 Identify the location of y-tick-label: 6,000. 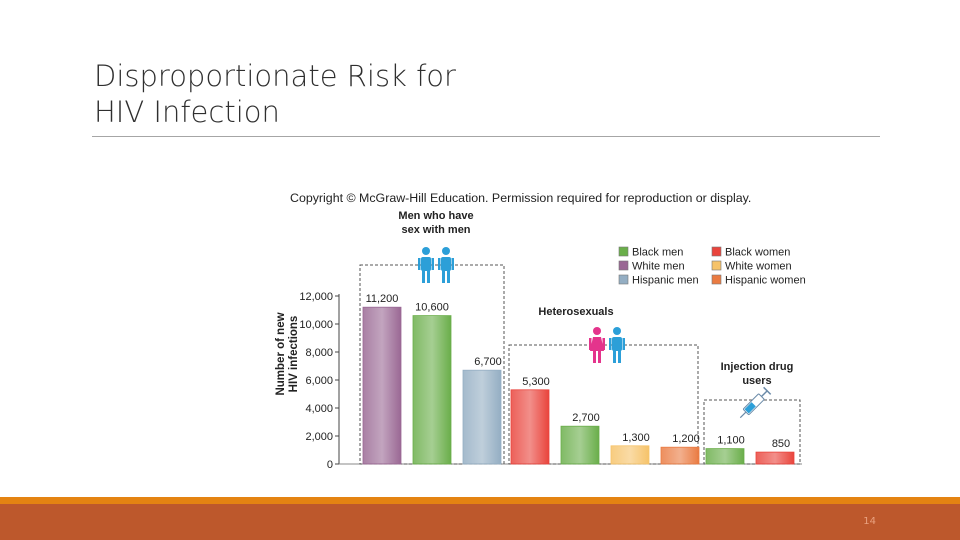
(319, 381).